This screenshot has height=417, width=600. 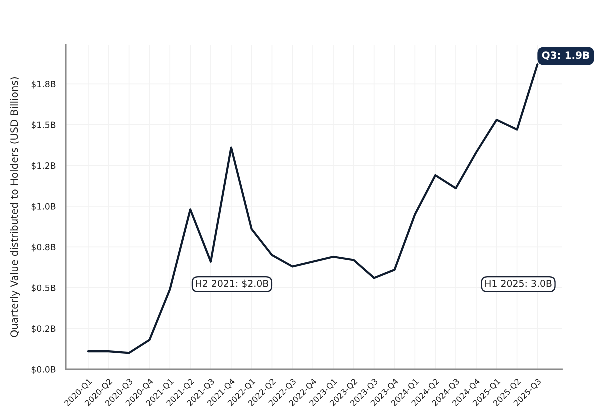 What do you see at coordinates (15, 208) in the screenshot?
I see `y-axis-title: Quarterly Value distributed to Holders (USD Billions)` at bounding box center [15, 208].